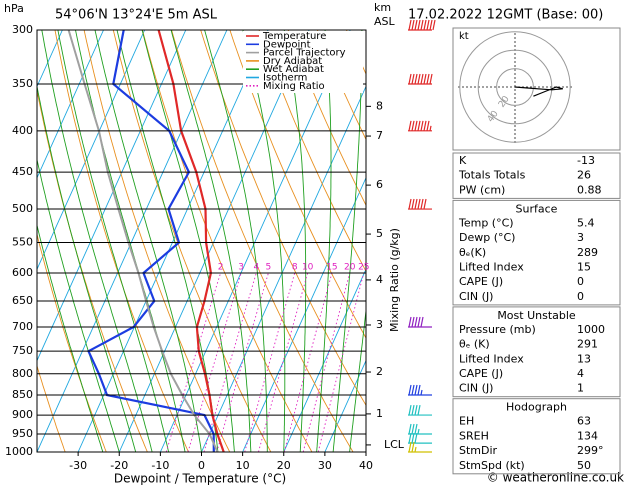 This screenshot has width=629, height=486. Describe the element at coordinates (22, 326) in the screenshot. I see `y-tick-label: 700` at that location.